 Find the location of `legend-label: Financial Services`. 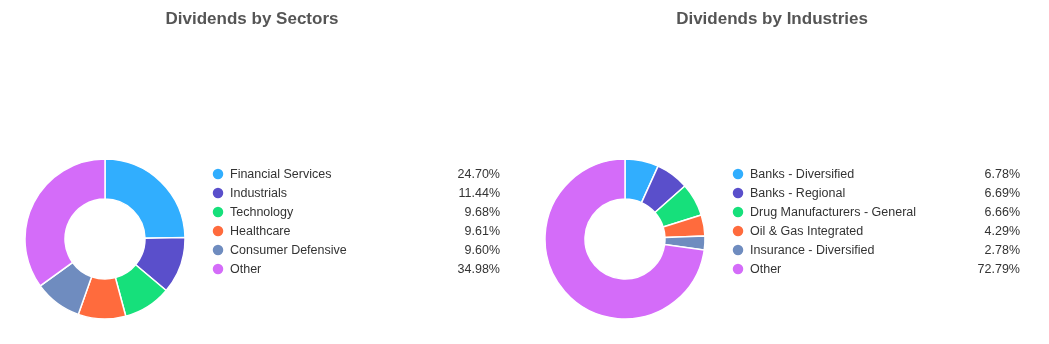

legend-label: Financial Services is located at coordinates (281, 174).